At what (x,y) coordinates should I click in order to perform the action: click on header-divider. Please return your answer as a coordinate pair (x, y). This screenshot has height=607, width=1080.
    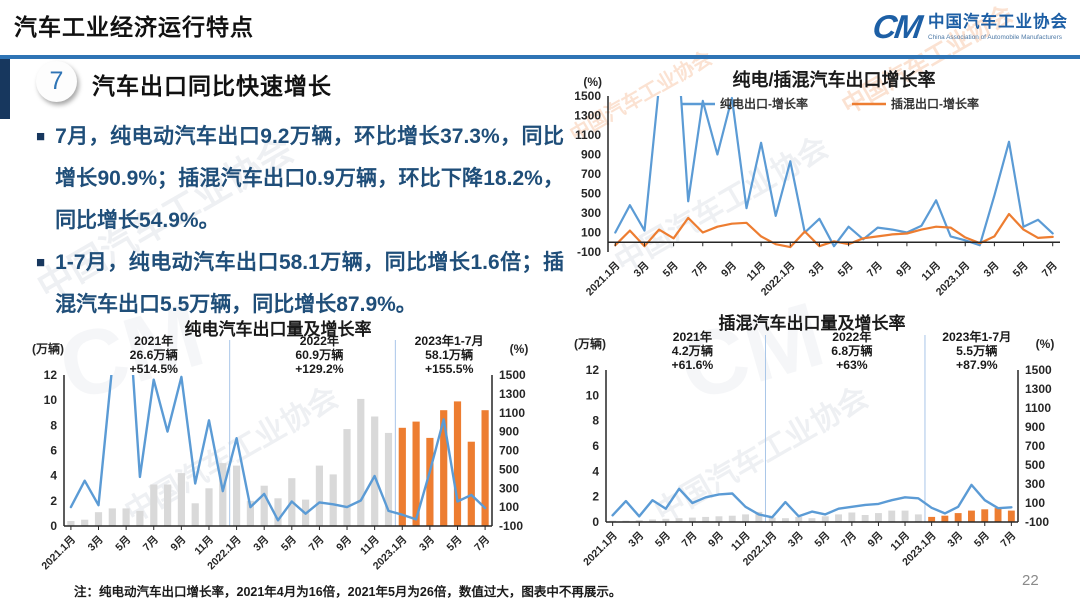
    Looking at the image, I should click on (540, 57).